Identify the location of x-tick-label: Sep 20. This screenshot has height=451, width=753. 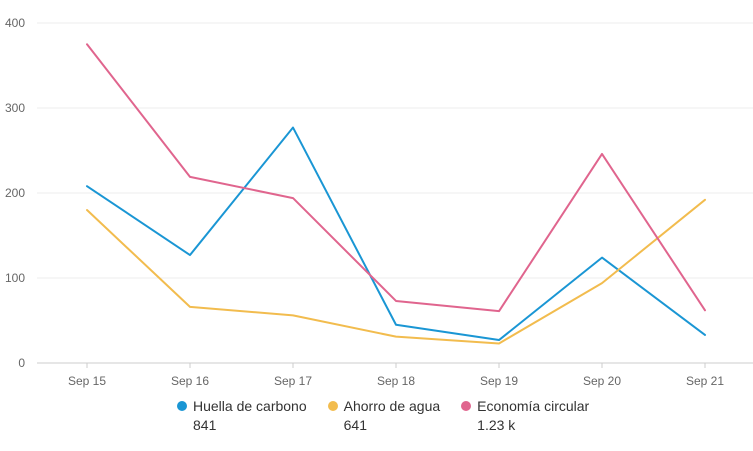
(602, 381).